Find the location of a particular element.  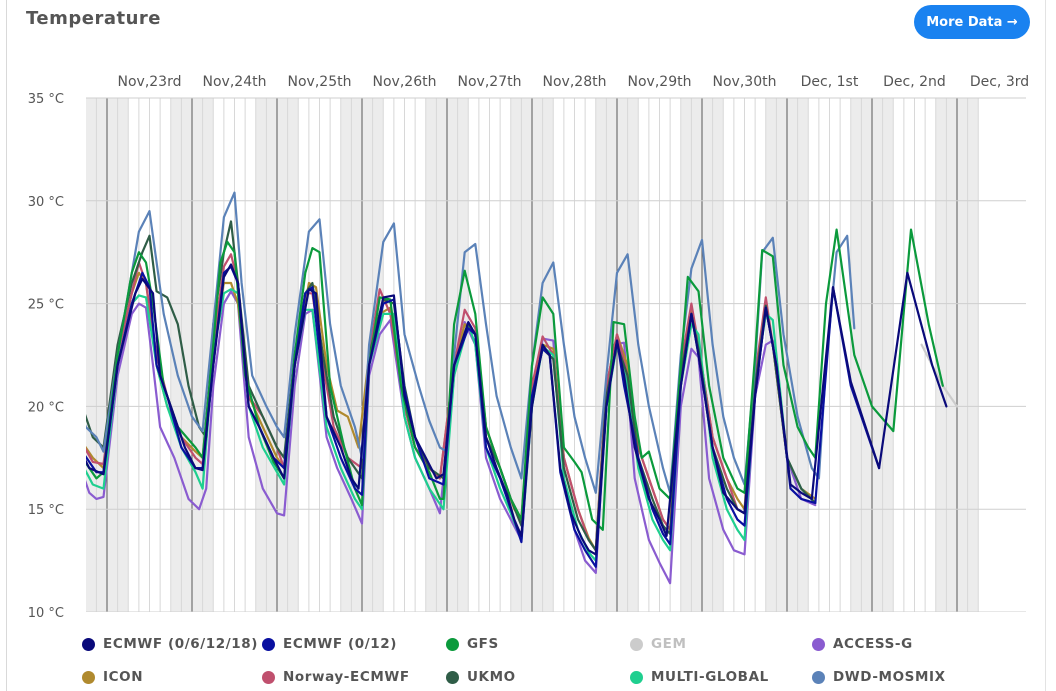

legend-label: GEM is located at coordinates (669, 644).